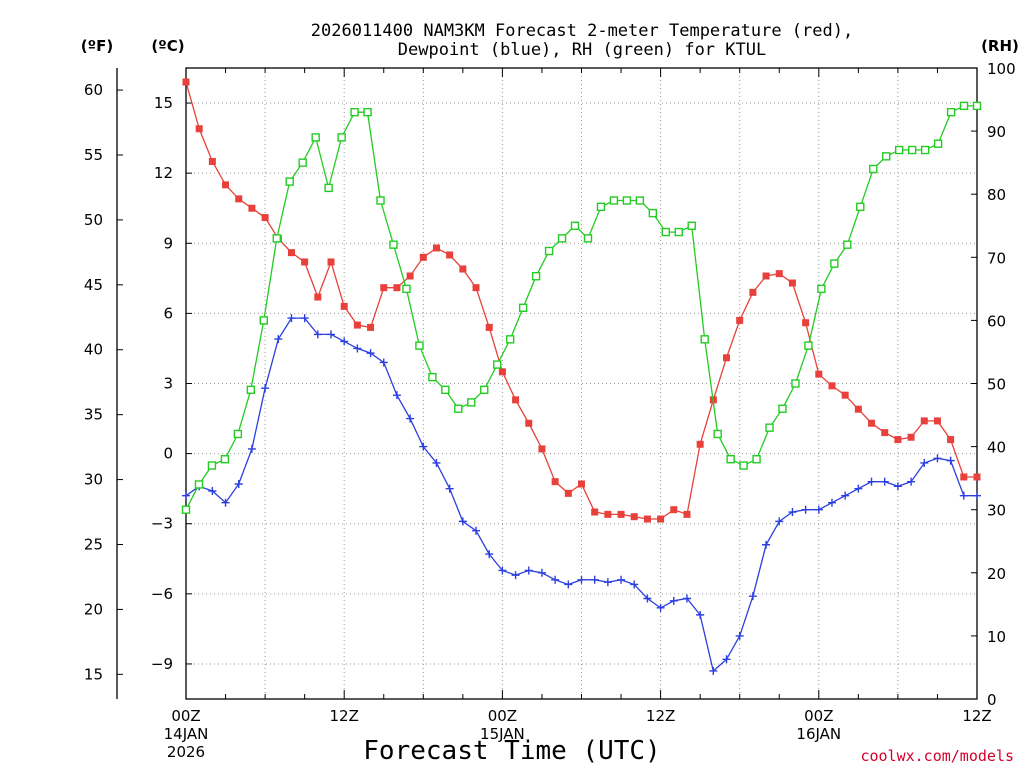 Image resolution: width=1024 pixels, height=772 pixels. Describe the element at coordinates (162, 664) in the screenshot. I see `celsius-tick-label: −9` at that location.